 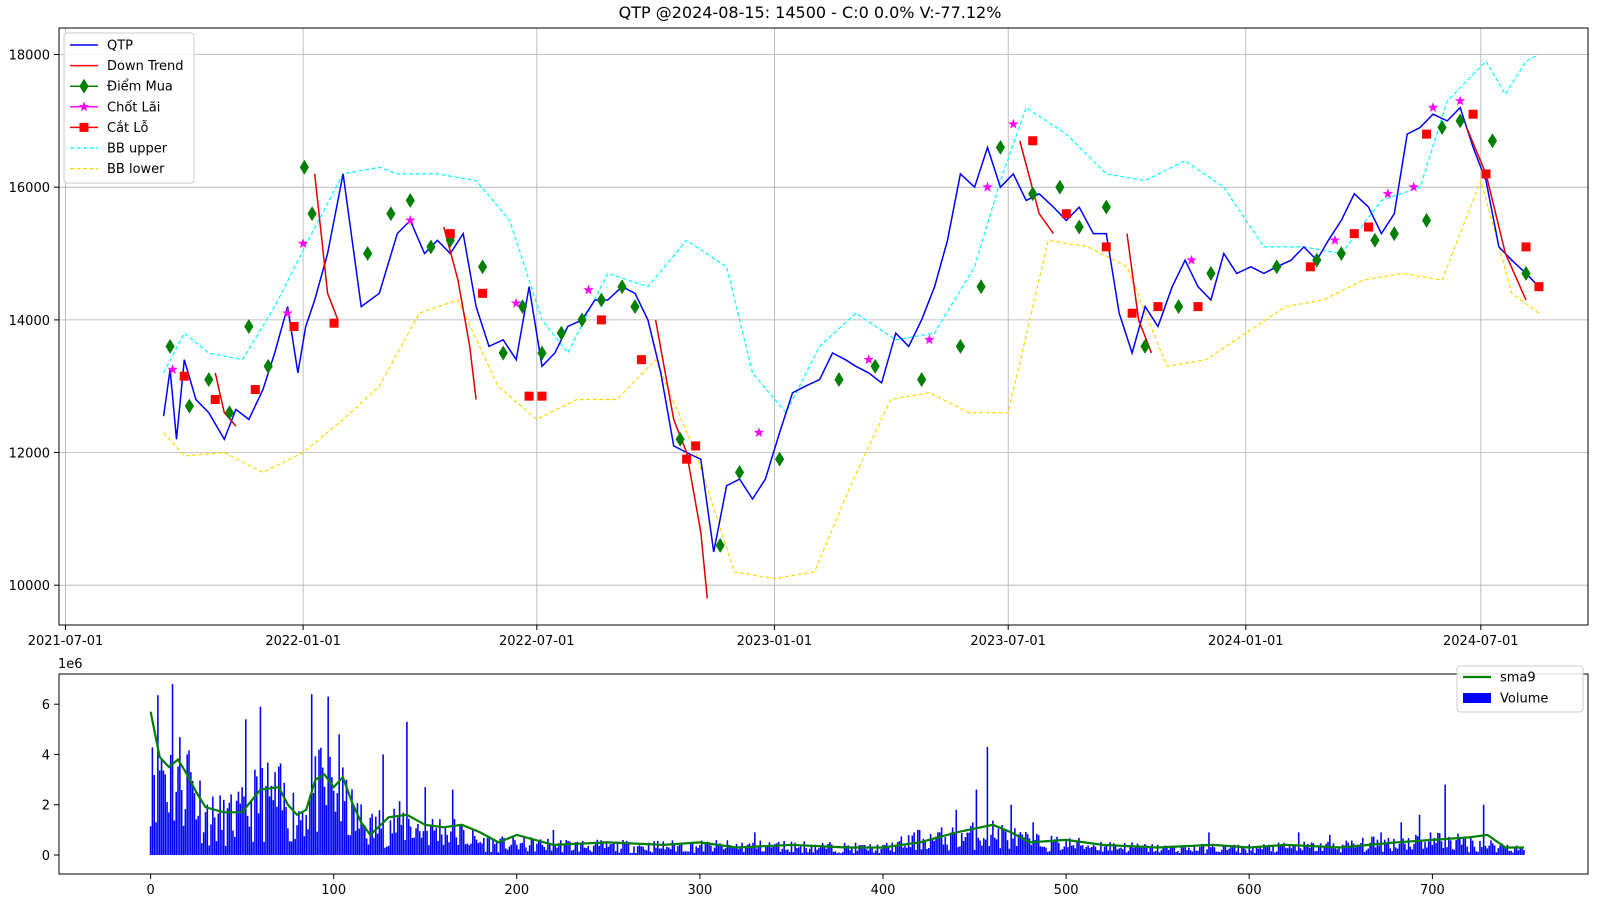 What do you see at coordinates (333, 890) in the screenshot?
I see `x-tick-label: 100` at bounding box center [333, 890].